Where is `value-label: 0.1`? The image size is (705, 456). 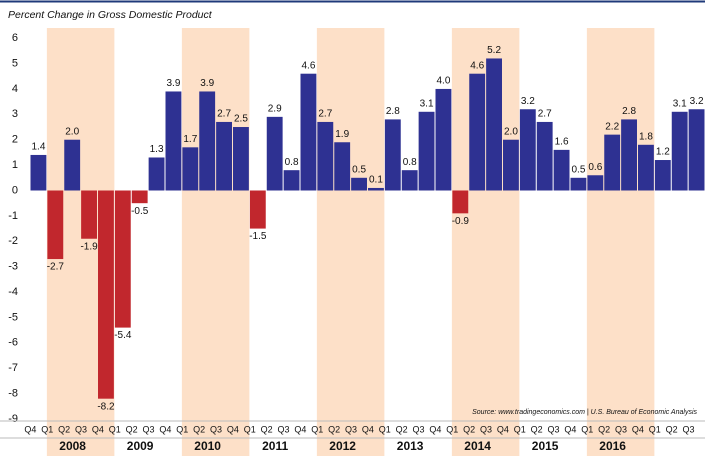 value-label: 0.1 is located at coordinates (376, 180).